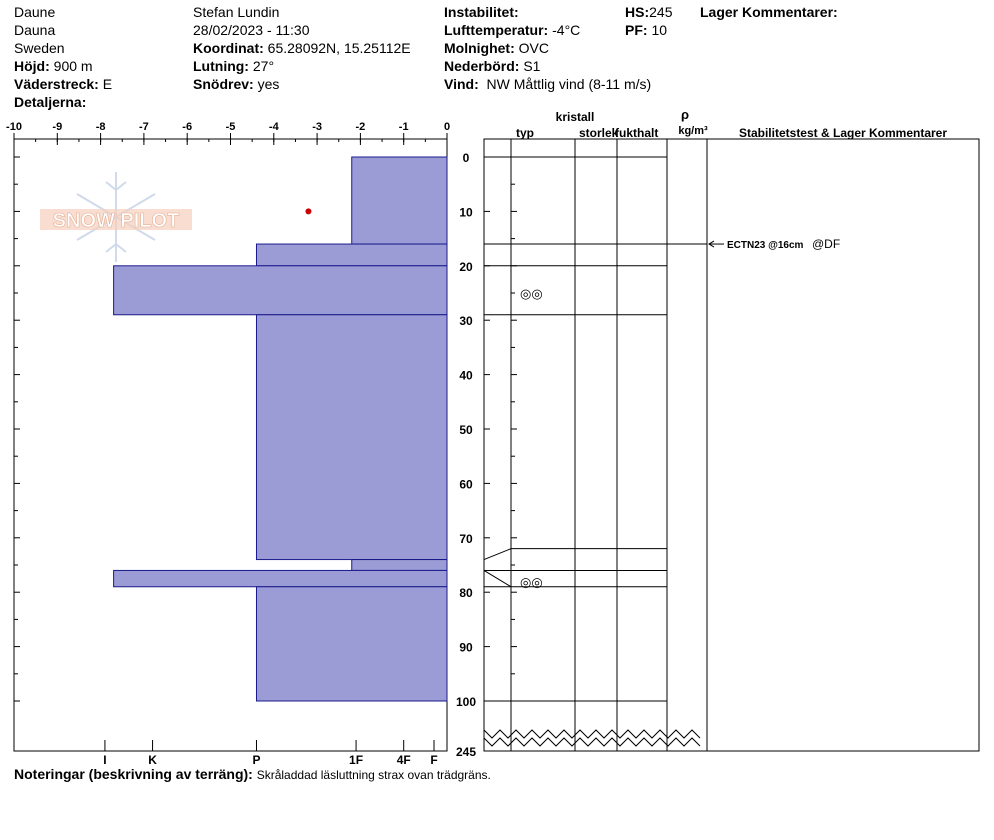  What do you see at coordinates (63, 84) in the screenshot?
I see `aspect-field: Väderstreck: E` at bounding box center [63, 84].